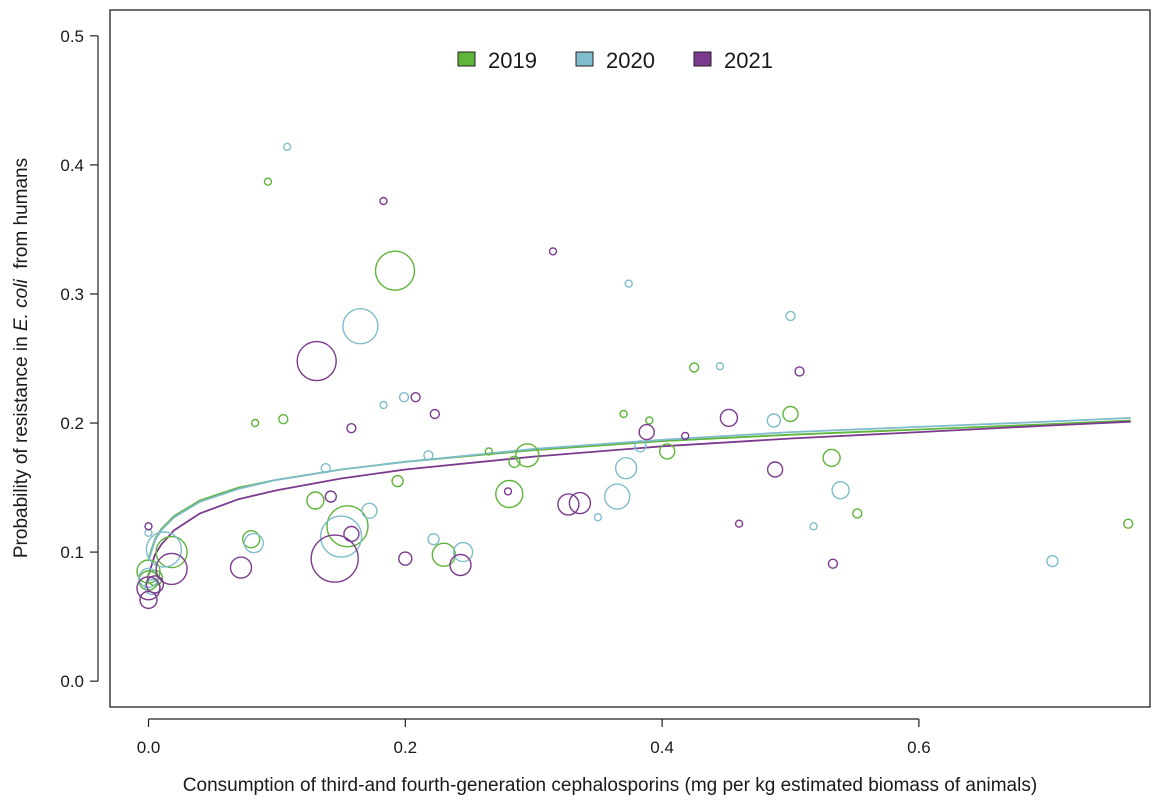  I want to click on legend-label-2020: 2020, so click(630, 60).